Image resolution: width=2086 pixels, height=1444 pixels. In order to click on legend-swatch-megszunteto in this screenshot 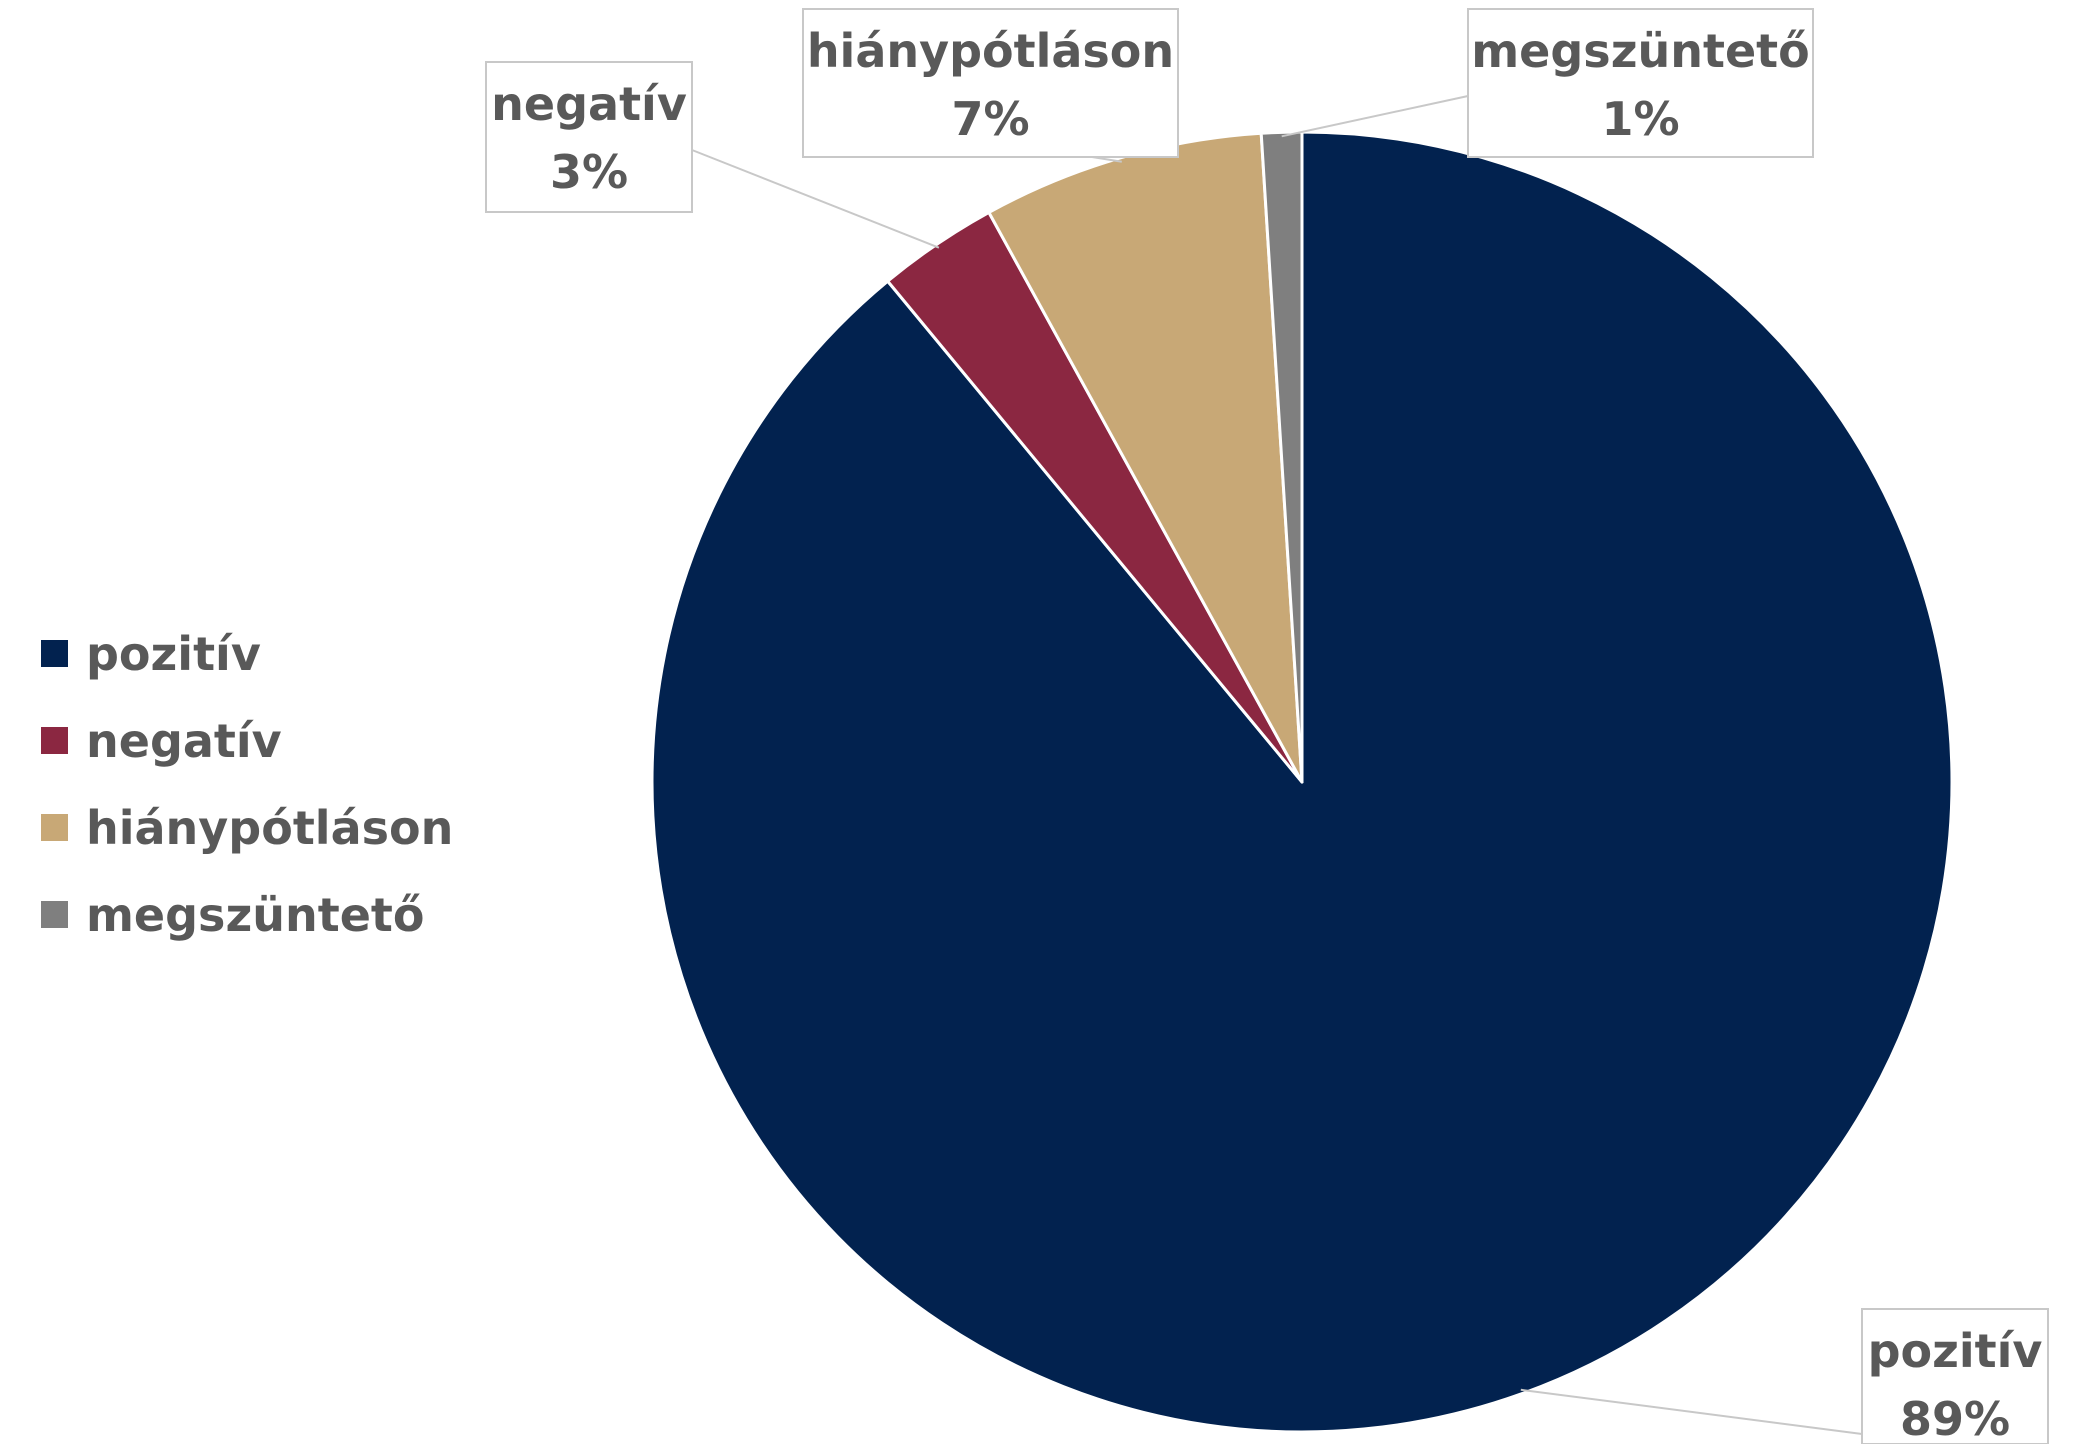, I will do `click(54, 914)`.